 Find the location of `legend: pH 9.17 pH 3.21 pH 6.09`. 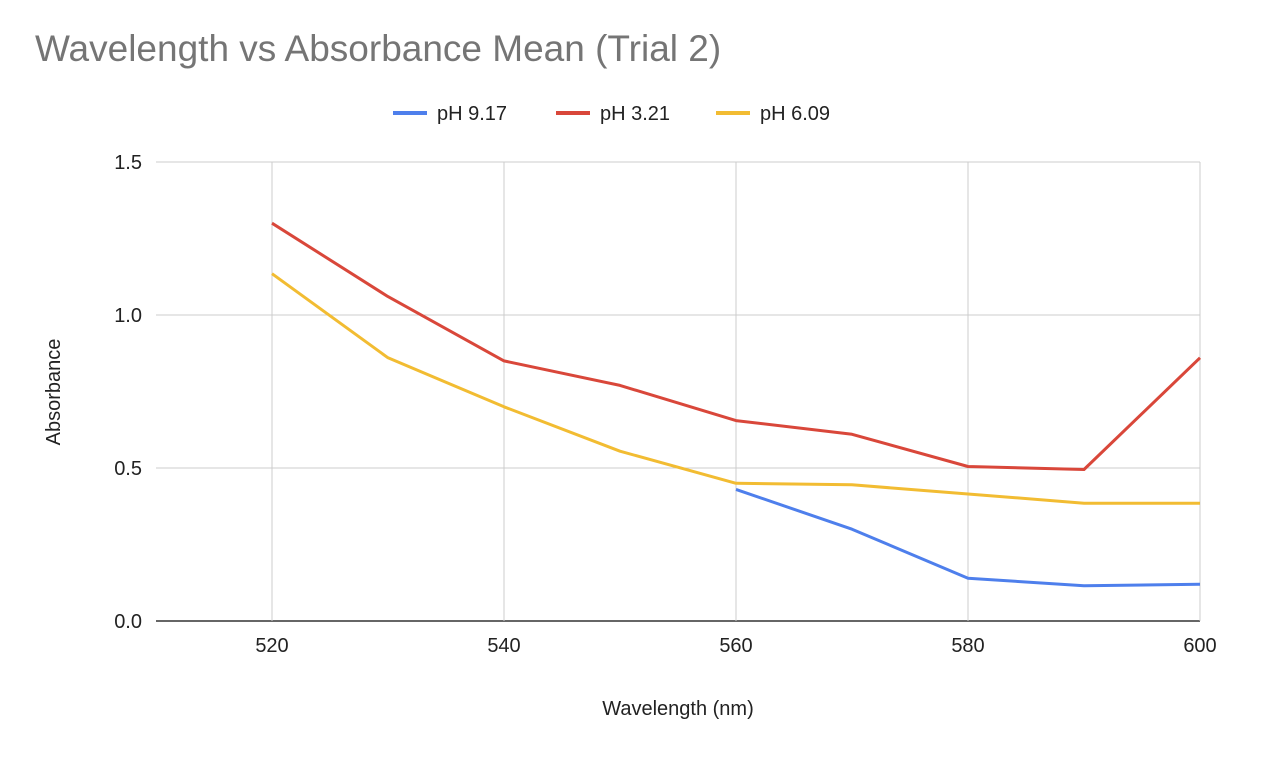

legend: pH 9.17 pH 3.21 pH 6.09 is located at coordinates (611, 114).